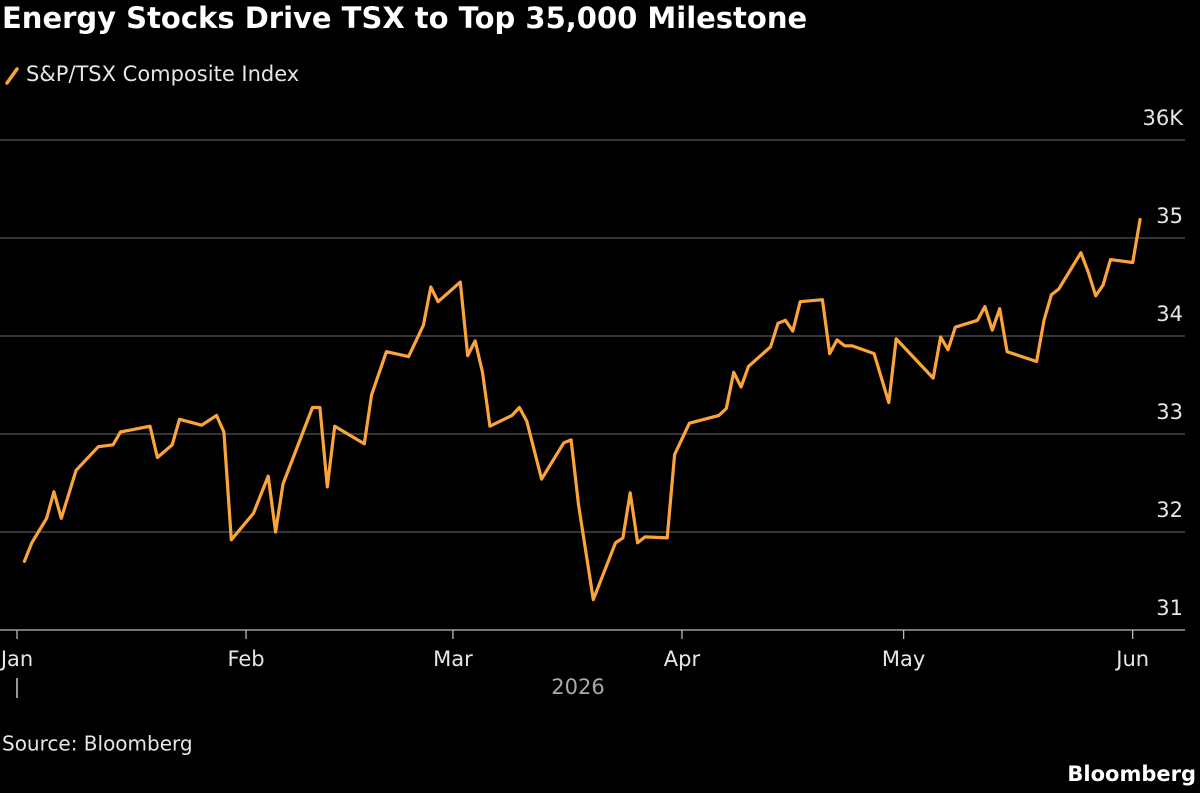 Image resolution: width=1200 pixels, height=793 pixels. I want to click on source: Source: Bloomberg, so click(97, 744).